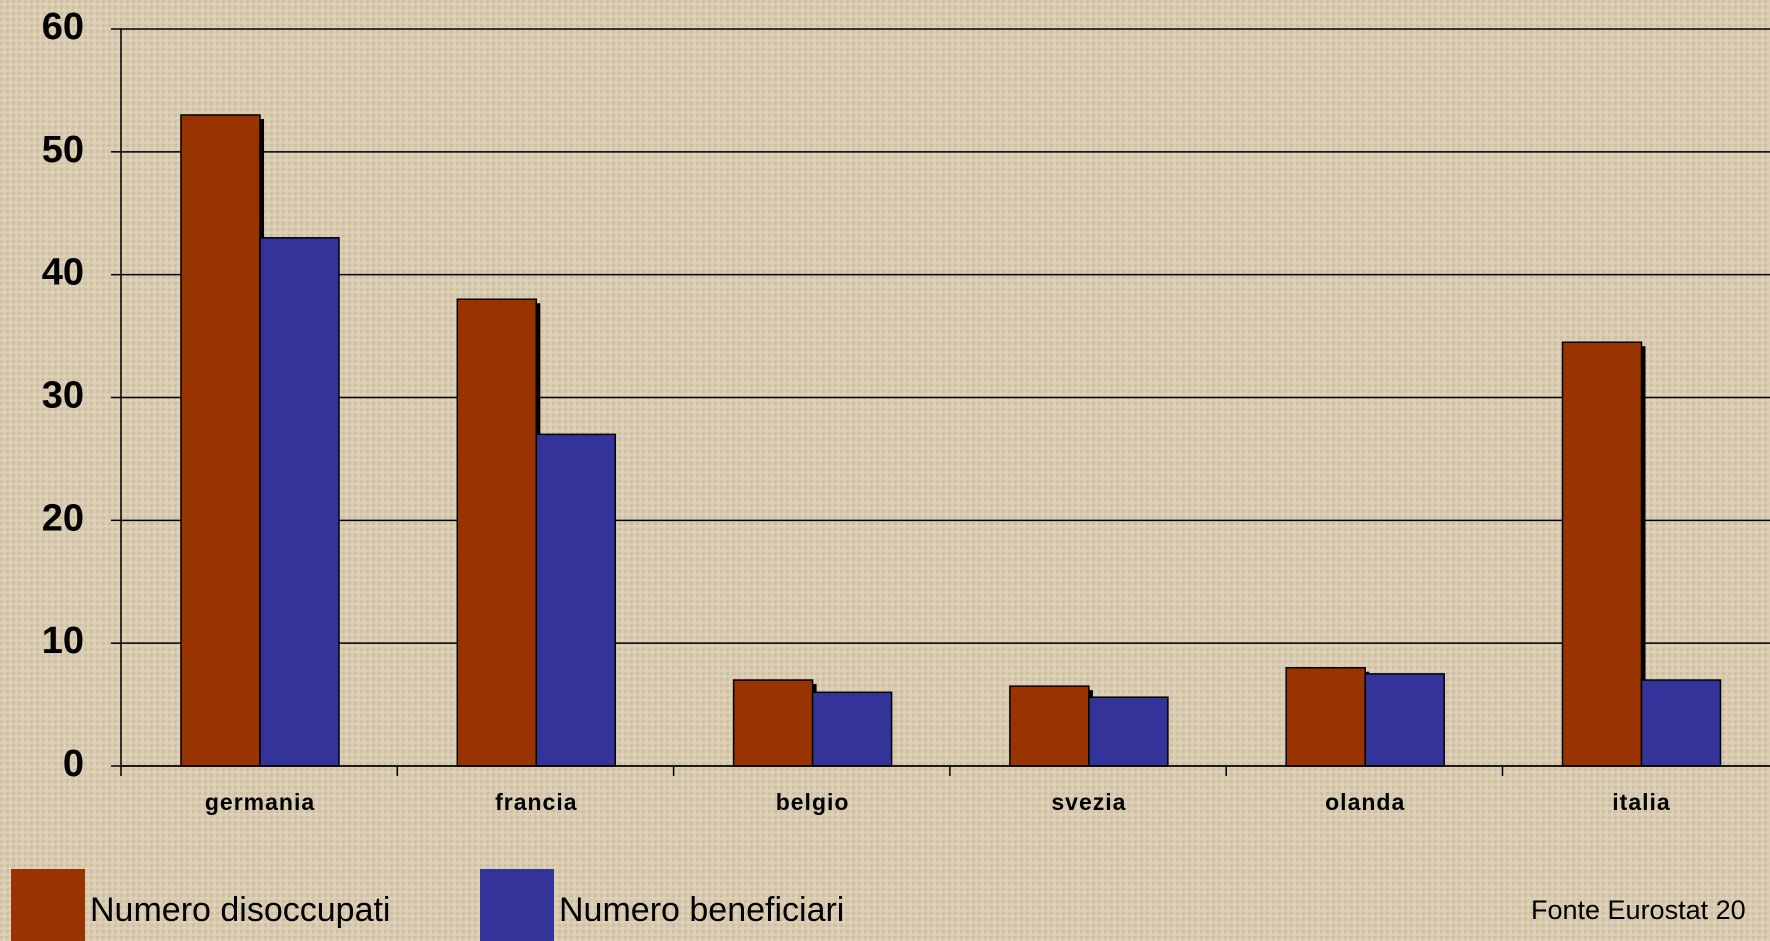 The height and width of the screenshot is (941, 1770). I want to click on x-tick-label: belgio, so click(813, 802).